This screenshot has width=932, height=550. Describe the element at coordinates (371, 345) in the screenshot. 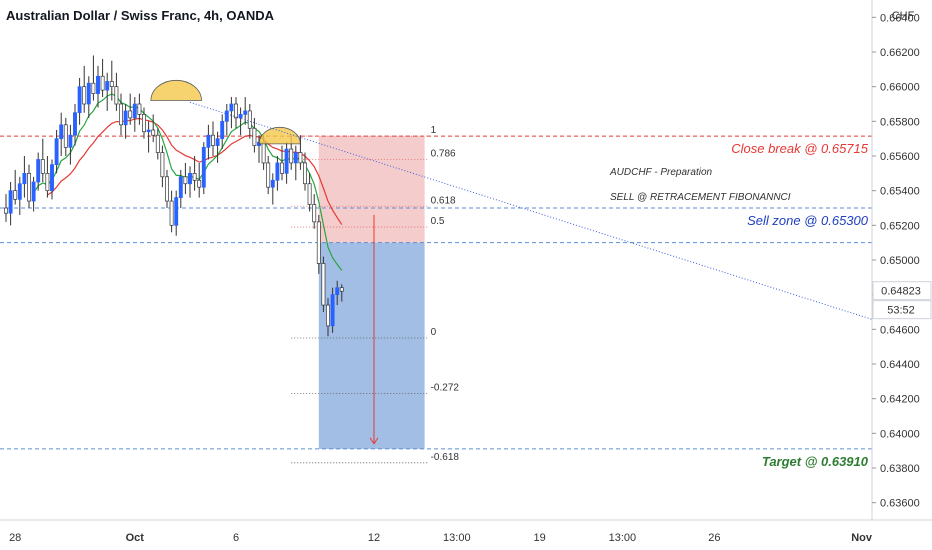

I see `take-profit-zone` at that location.